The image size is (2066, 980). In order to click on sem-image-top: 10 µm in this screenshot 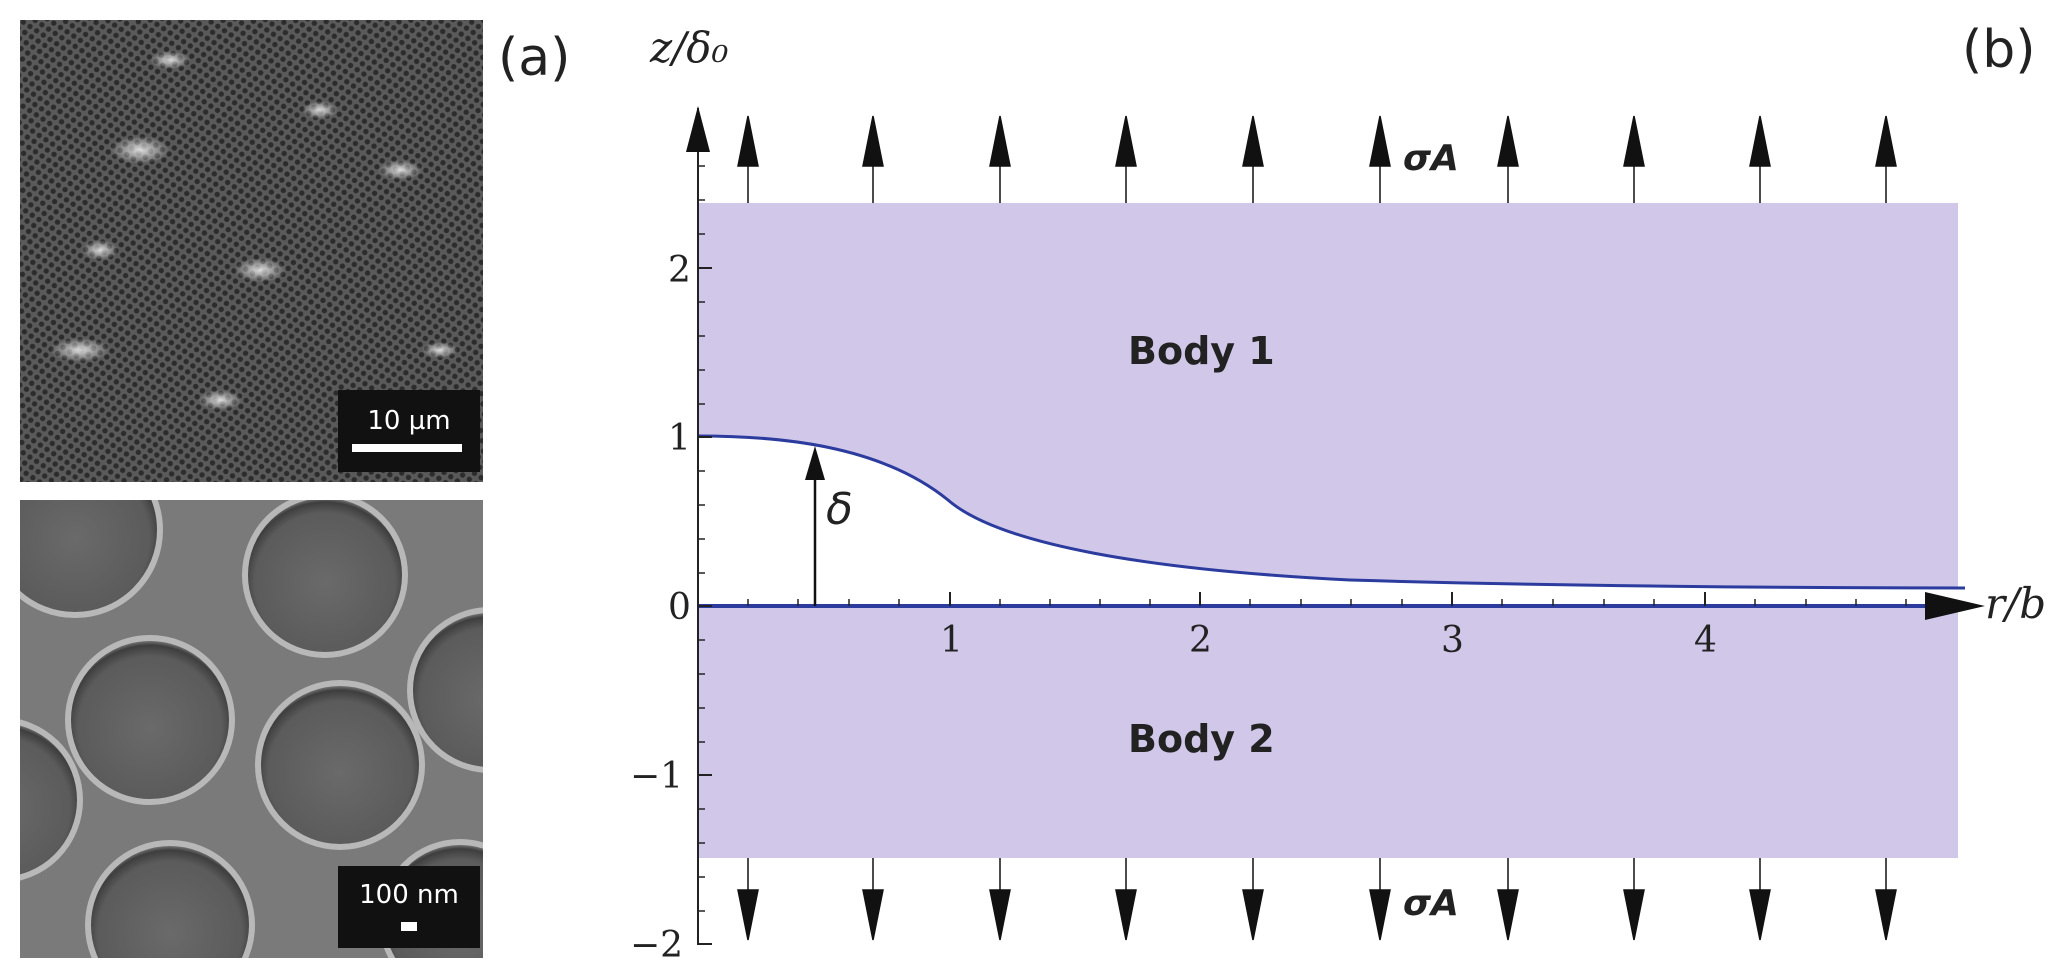, I will do `click(251, 251)`.